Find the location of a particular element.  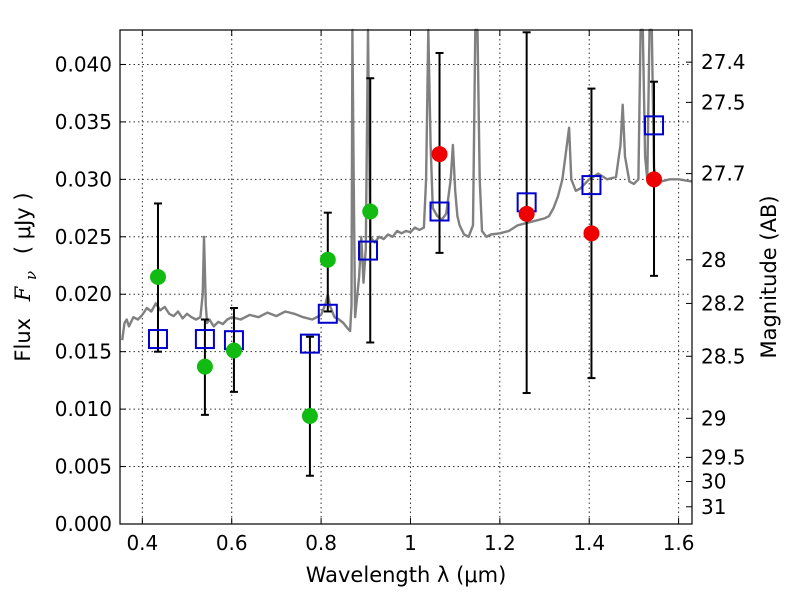

y-axis-label-sub: ν is located at coordinates (31, 275).